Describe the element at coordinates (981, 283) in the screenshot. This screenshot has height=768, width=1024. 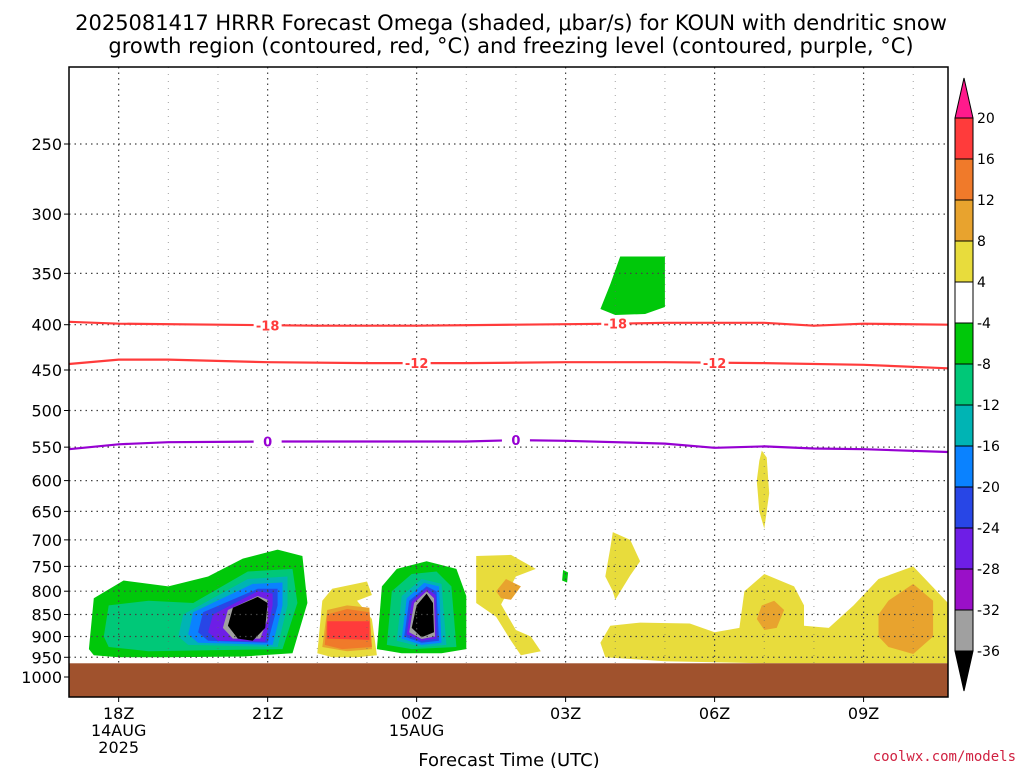
I see `colorbar-label-4: 4` at that location.